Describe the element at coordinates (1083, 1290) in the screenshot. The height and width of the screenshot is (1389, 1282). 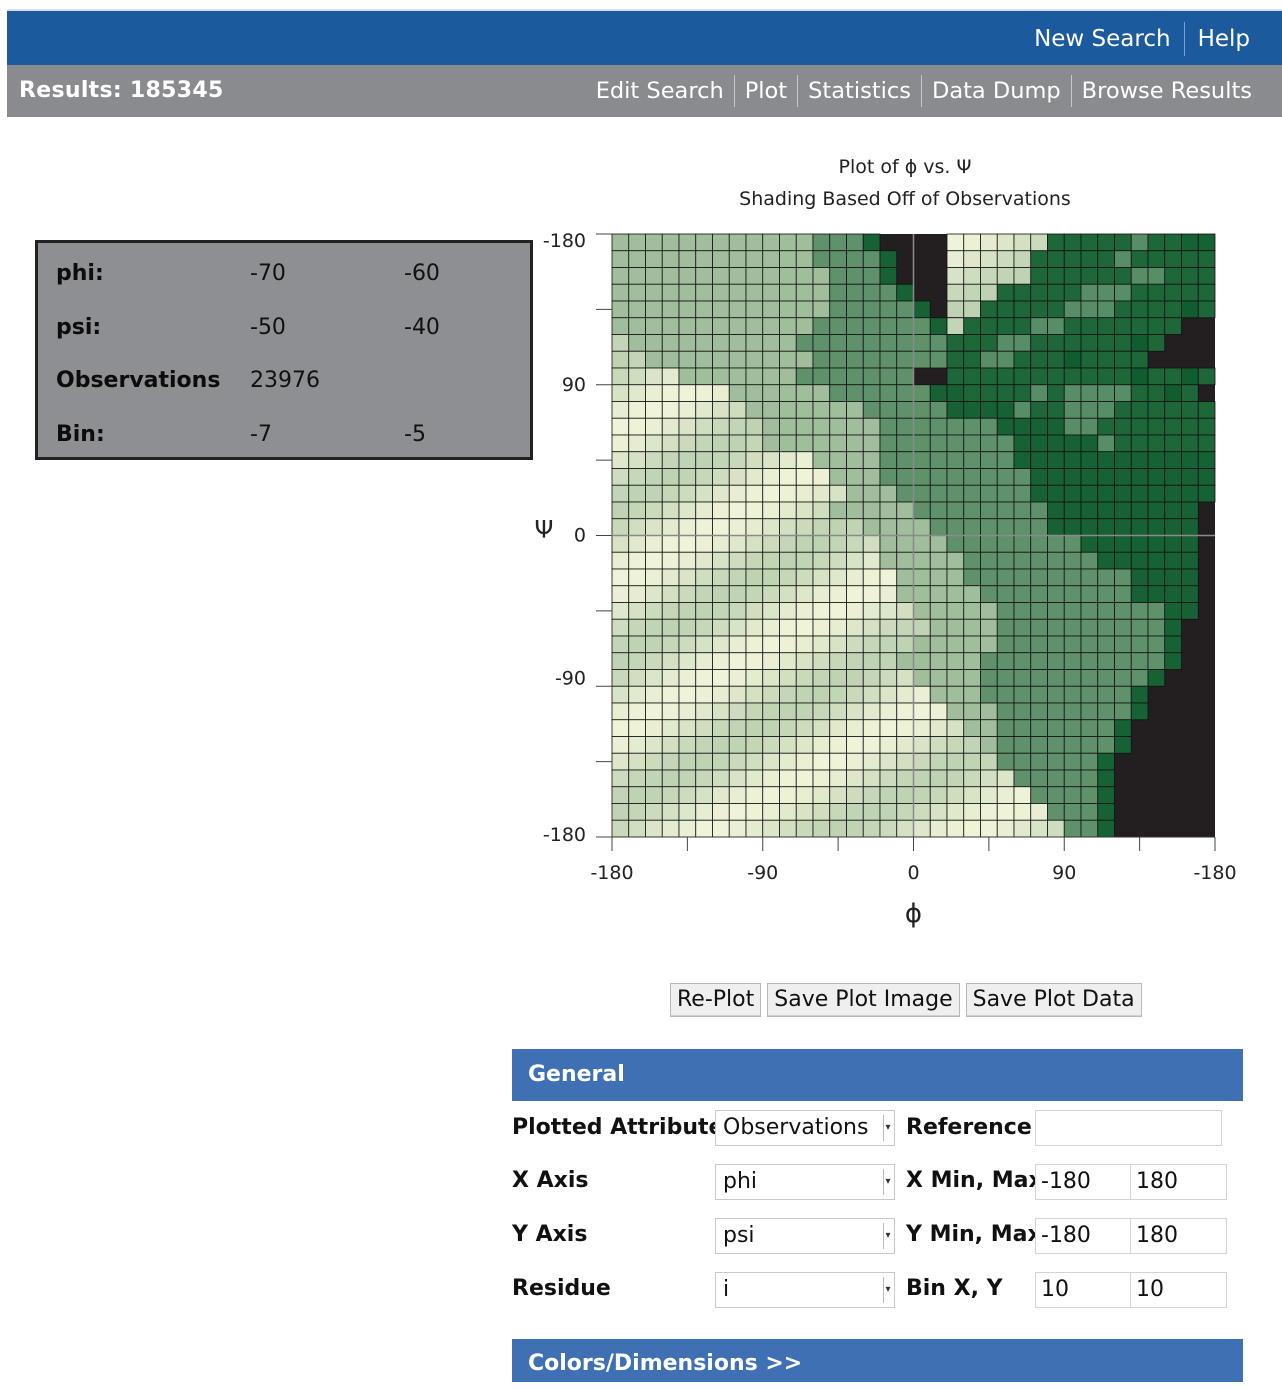
I see `bin-x-input: 10` at that location.